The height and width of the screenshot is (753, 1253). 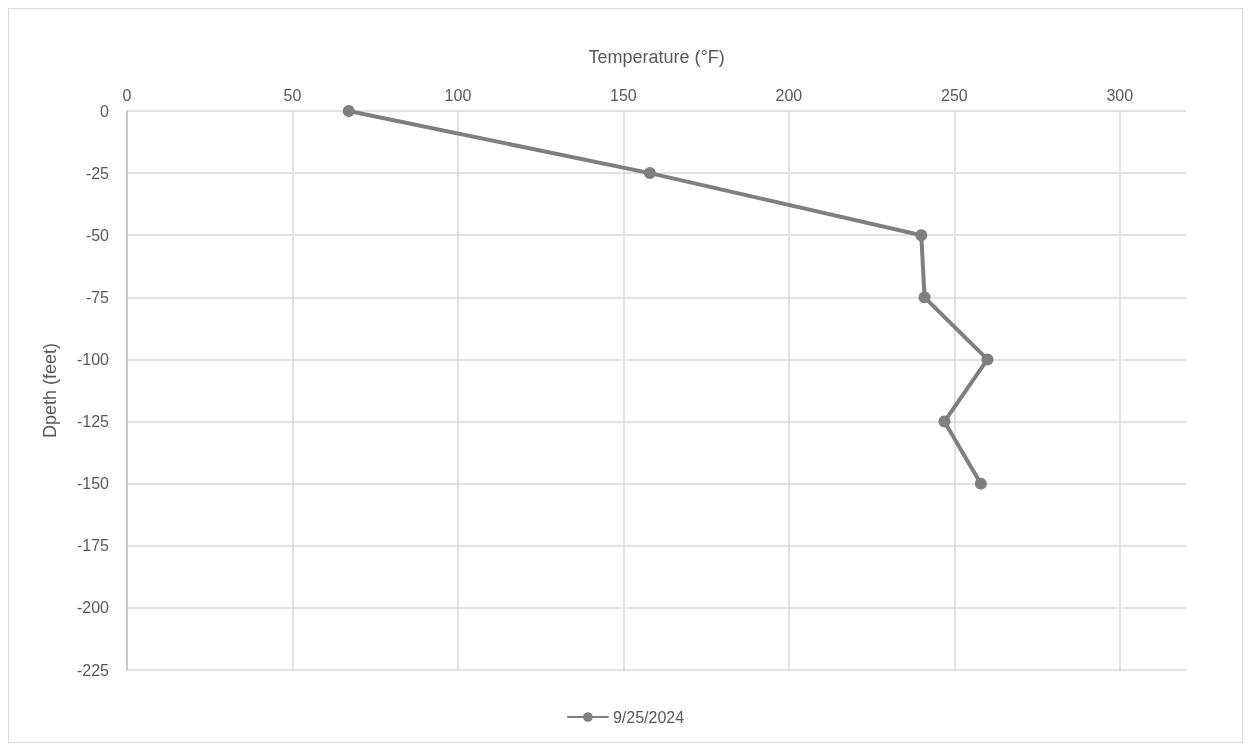 What do you see at coordinates (1120, 95) in the screenshot?
I see `x-tick-label: 300` at bounding box center [1120, 95].